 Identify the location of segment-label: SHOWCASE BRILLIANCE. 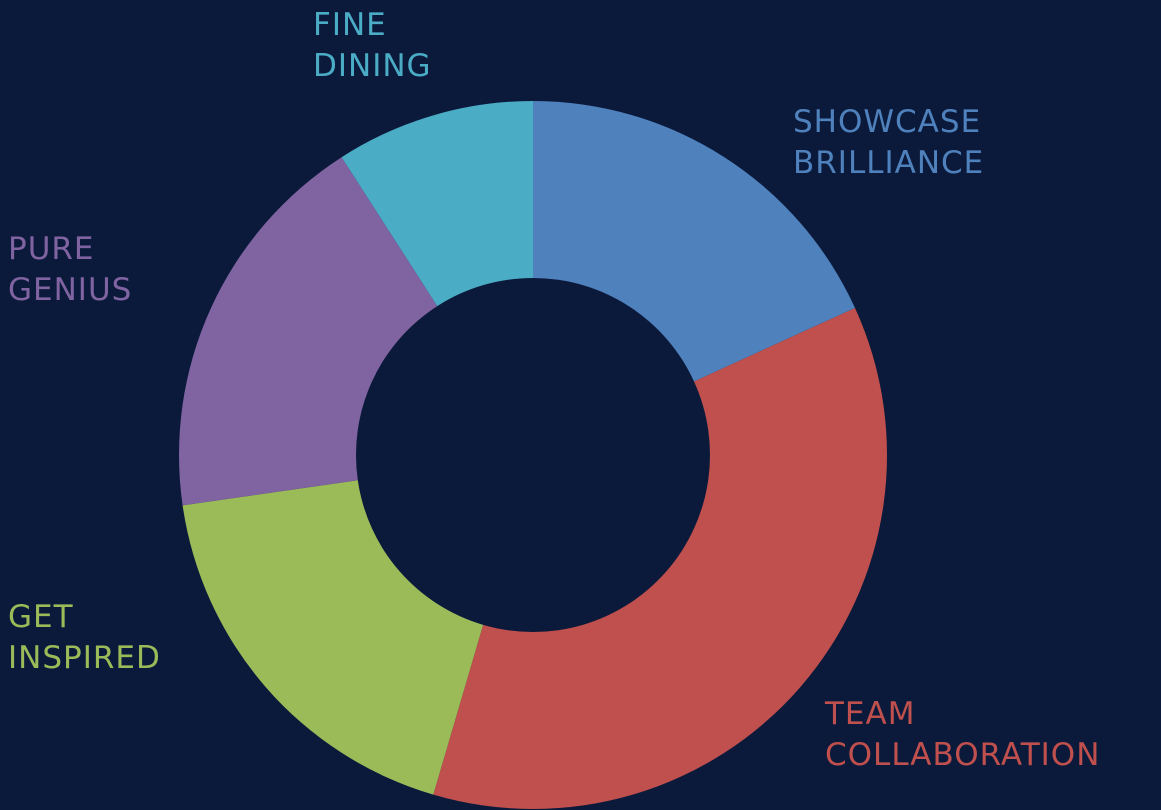
(888, 142).